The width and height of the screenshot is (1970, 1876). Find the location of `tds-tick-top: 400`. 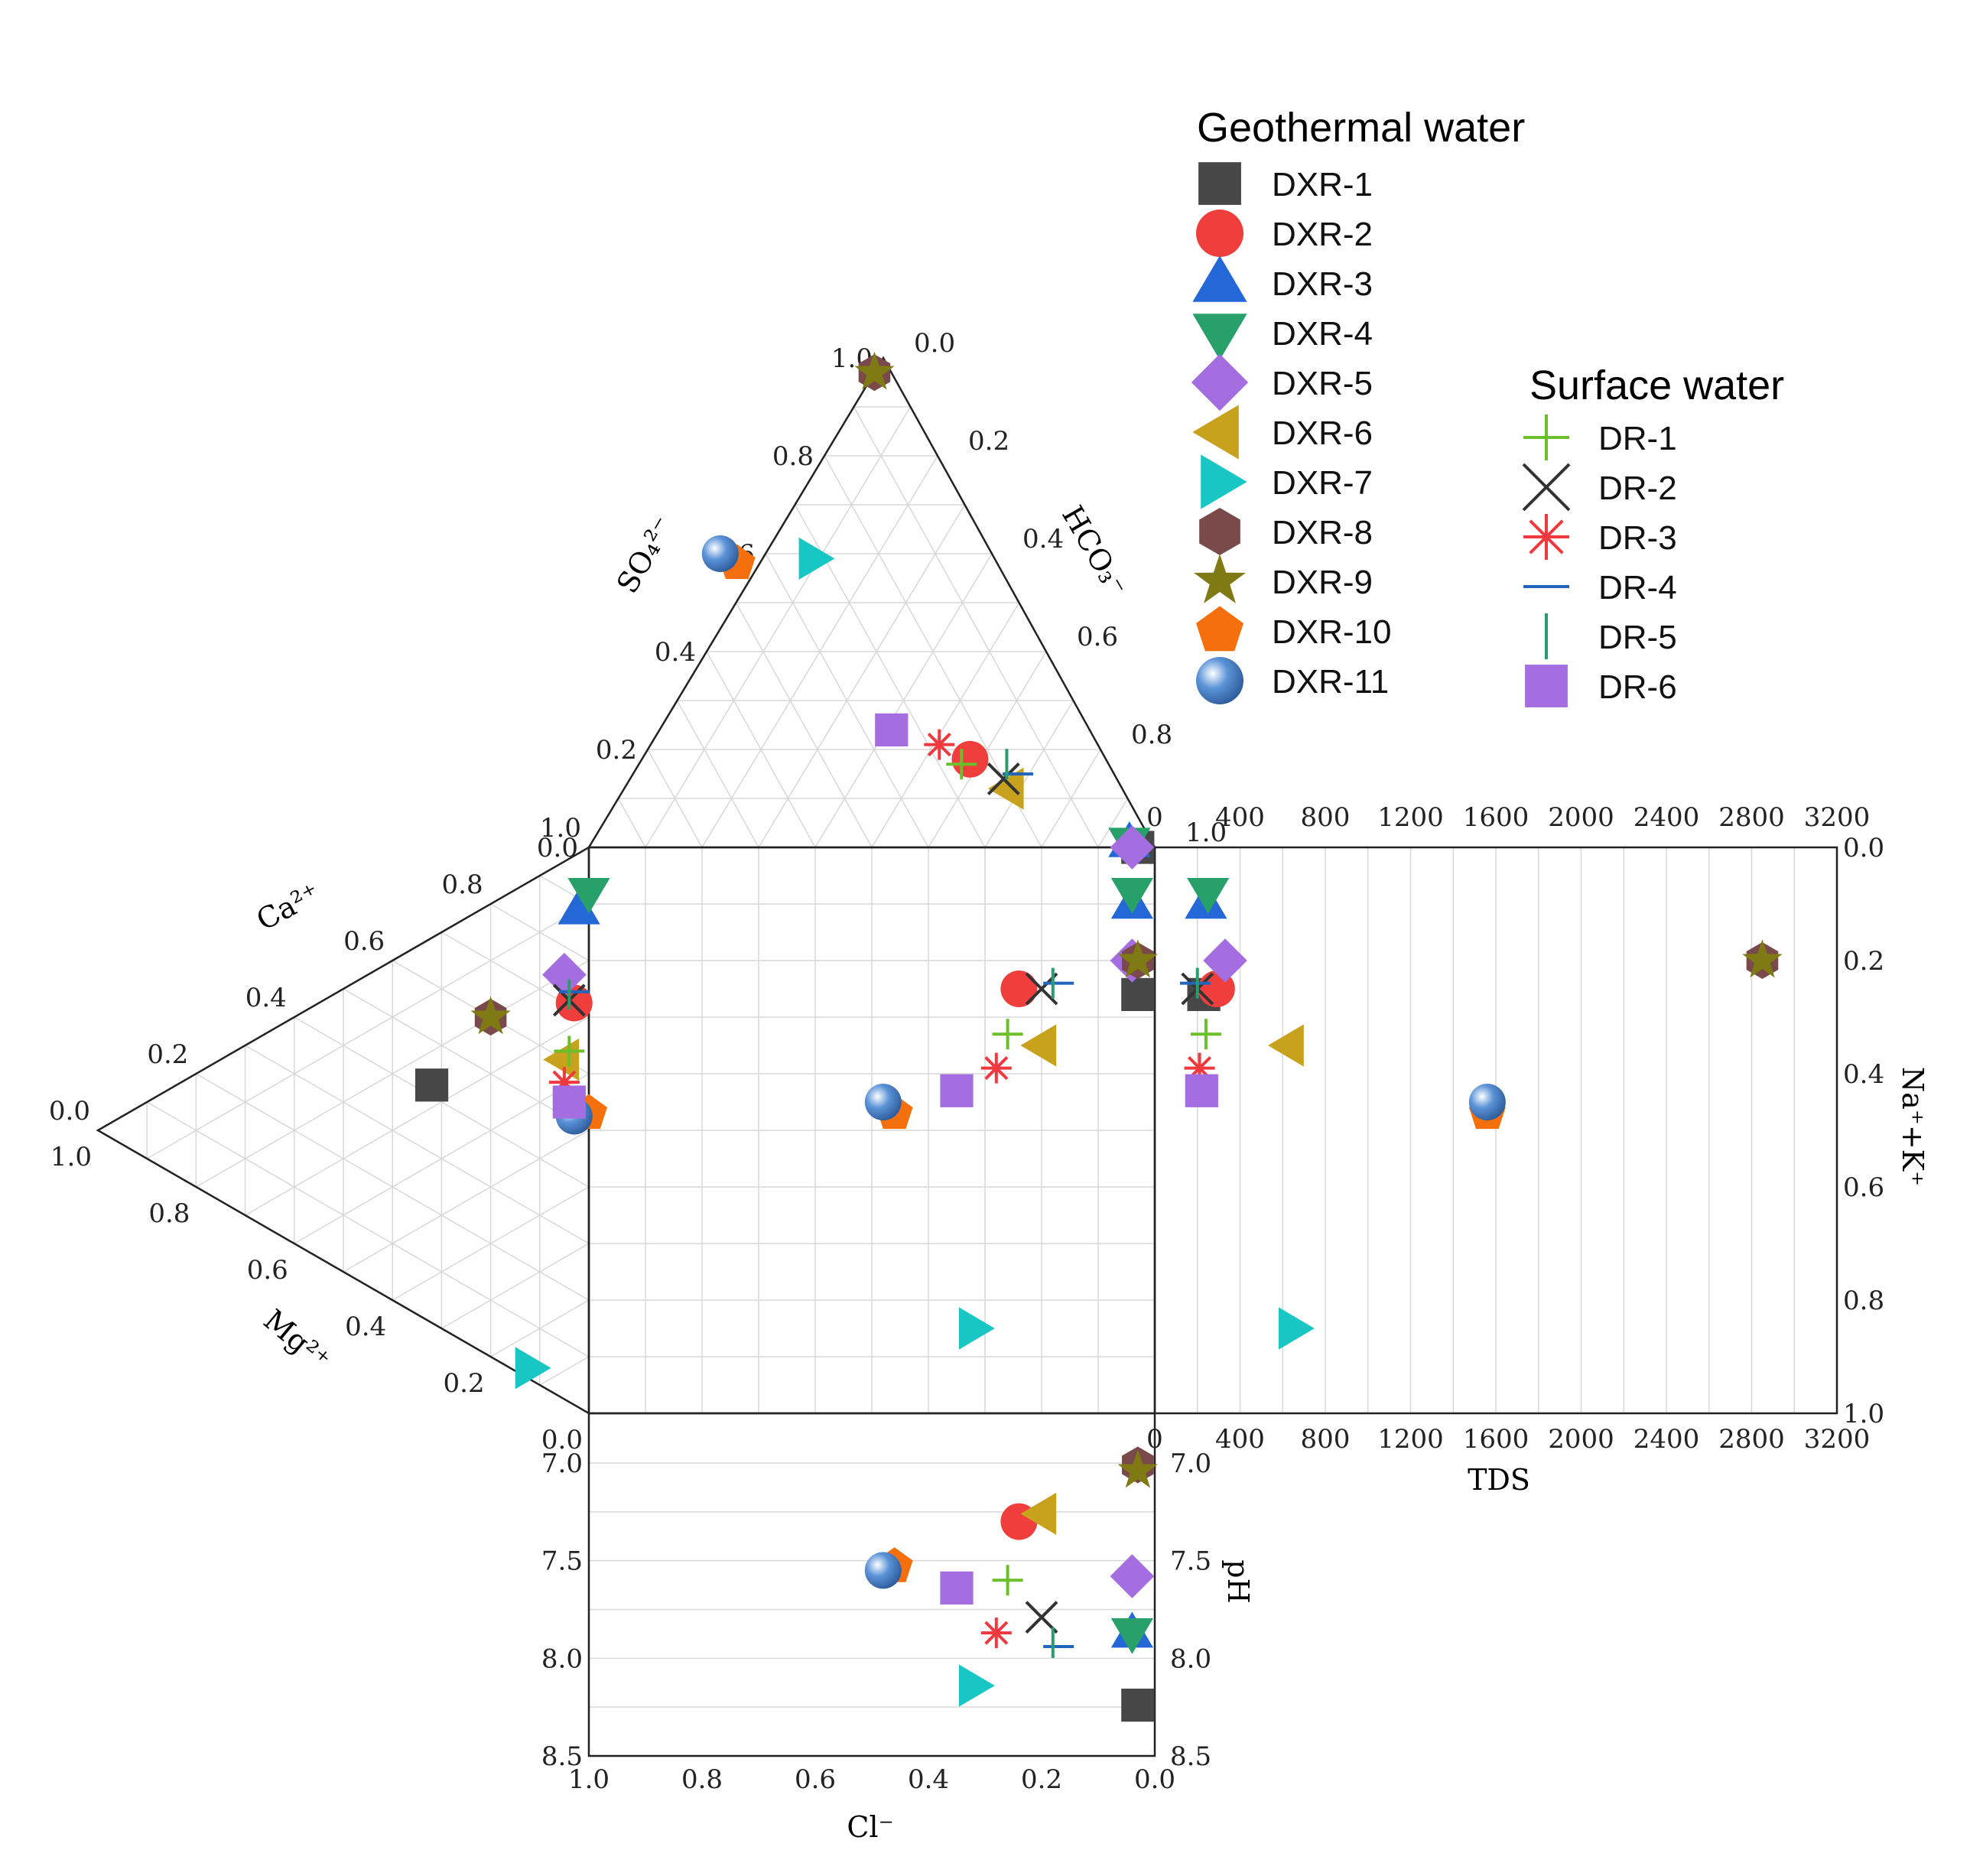

tds-tick-top: 400 is located at coordinates (1240, 817).